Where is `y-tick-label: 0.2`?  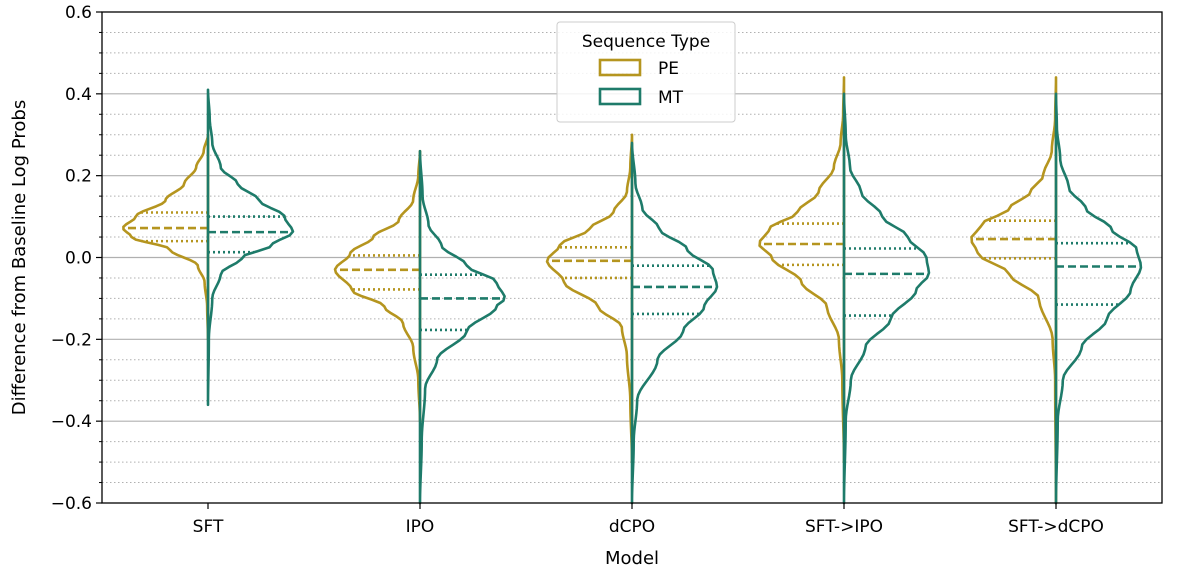
y-tick-label: 0.2 is located at coordinates (78, 177).